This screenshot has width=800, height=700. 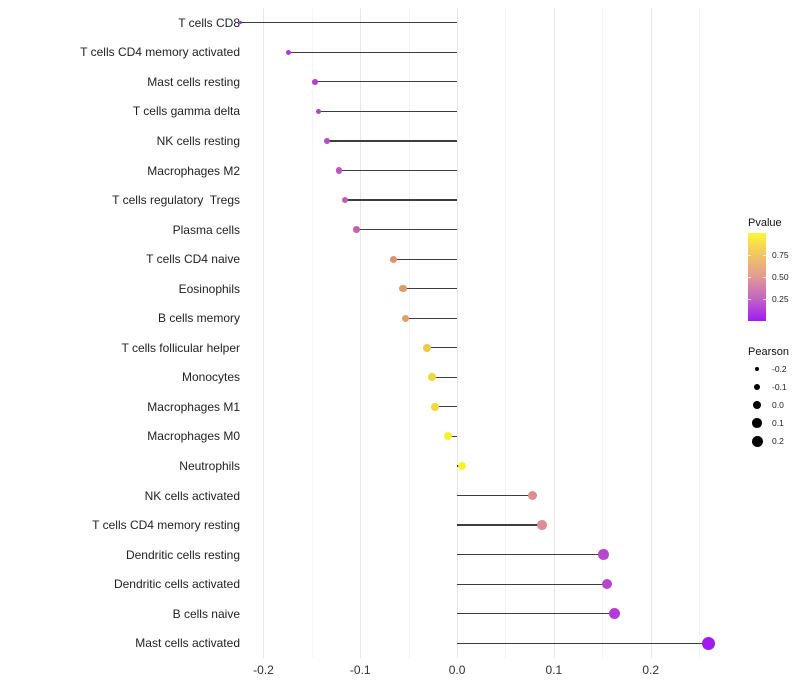 What do you see at coordinates (778, 423) in the screenshot?
I see `pearson-legend-label: 0.1` at bounding box center [778, 423].